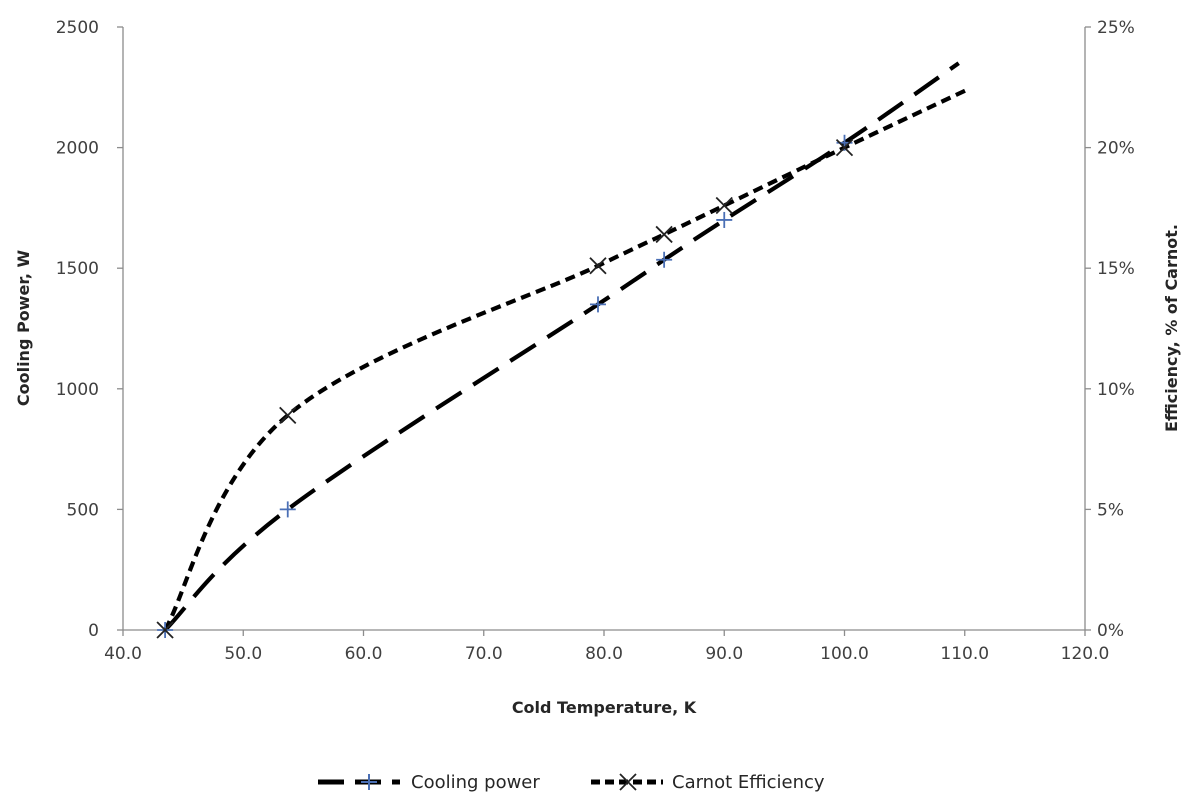 This screenshot has width=1196, height=793. What do you see at coordinates (964, 654) in the screenshot?
I see `x-tick-label: 110.0` at bounding box center [964, 654].